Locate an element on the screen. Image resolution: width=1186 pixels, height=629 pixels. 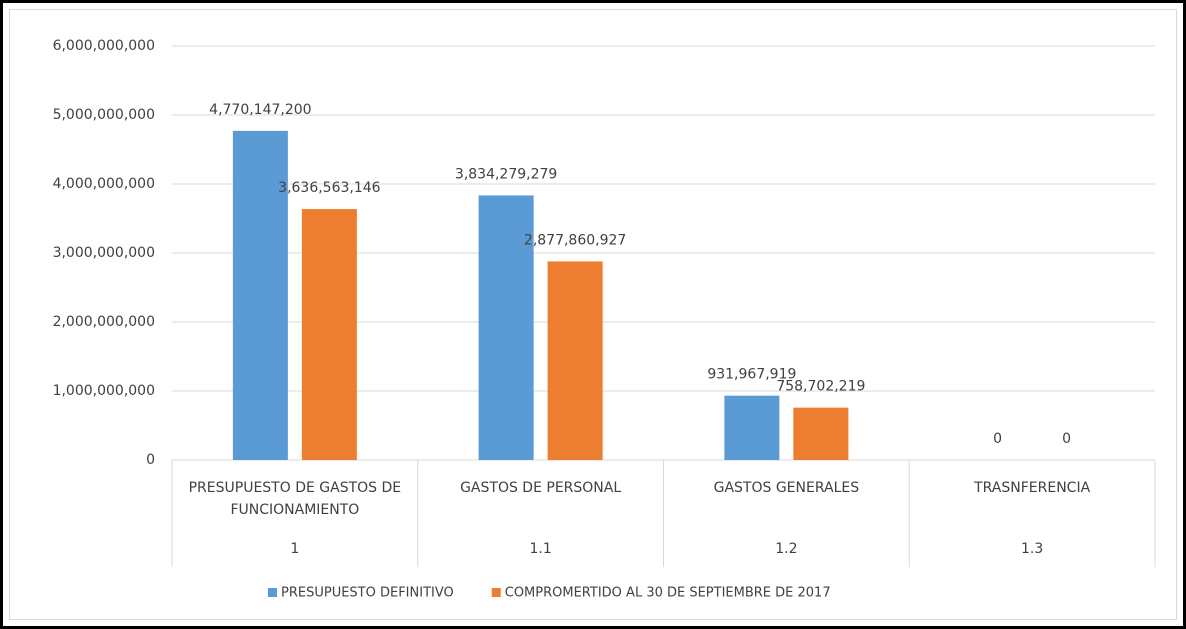
y-tick-label: 0 is located at coordinates (150, 460).